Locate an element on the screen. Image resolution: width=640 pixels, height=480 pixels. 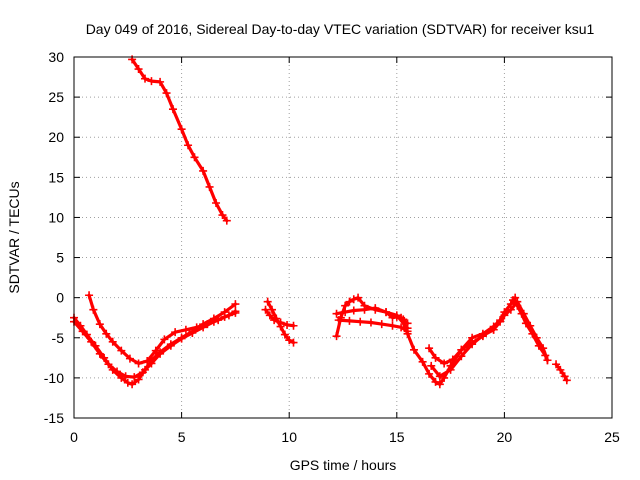
y-tick-label: 10 is located at coordinates (56, 217).